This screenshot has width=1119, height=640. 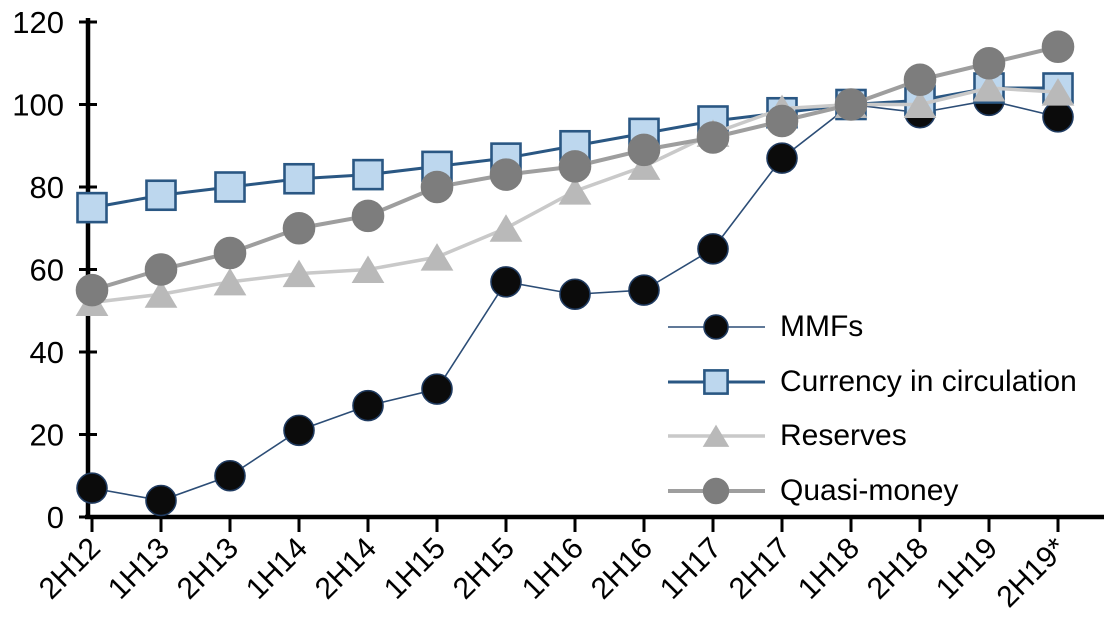 I want to click on x-axis-tick-label: 1H15, so click(x=415, y=569).